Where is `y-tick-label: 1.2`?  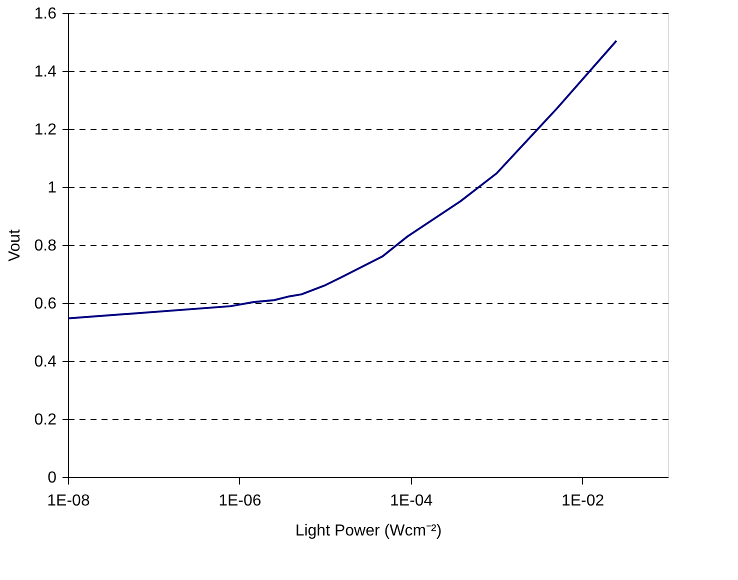 y-tick-label: 1.2 is located at coordinates (45, 130).